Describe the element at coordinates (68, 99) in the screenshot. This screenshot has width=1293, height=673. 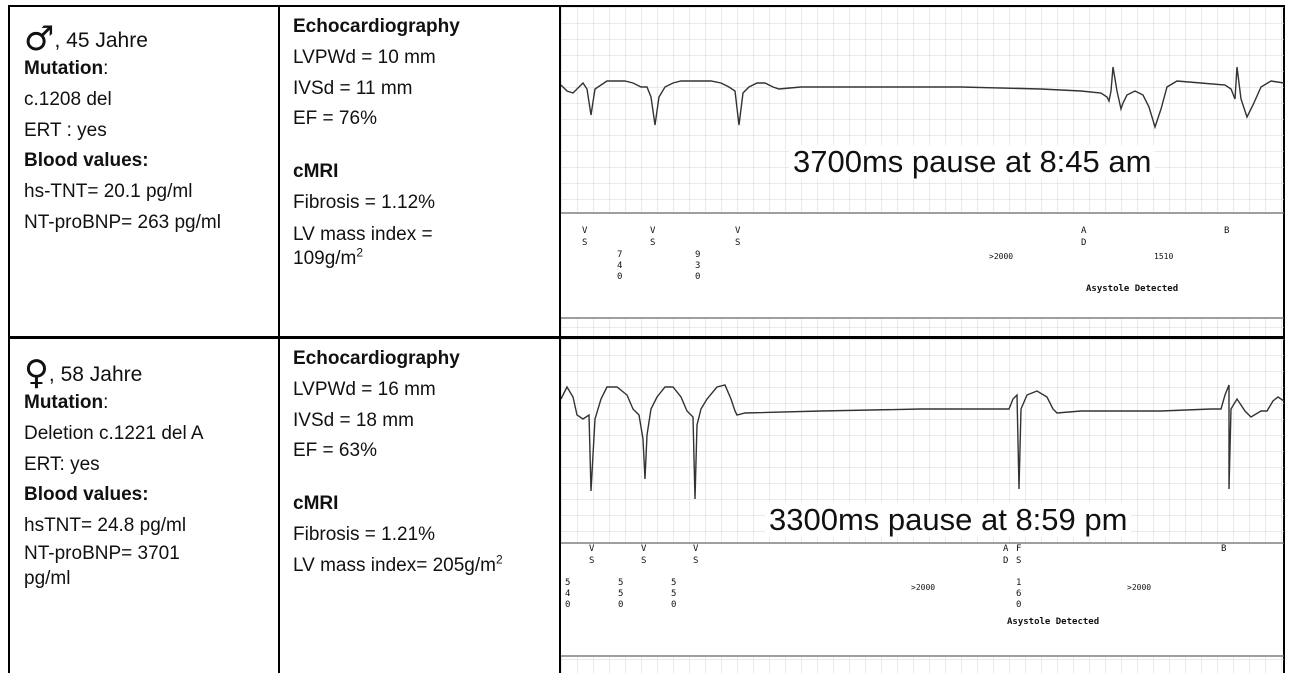
I see `mutation-value: c.1208 del` at that location.